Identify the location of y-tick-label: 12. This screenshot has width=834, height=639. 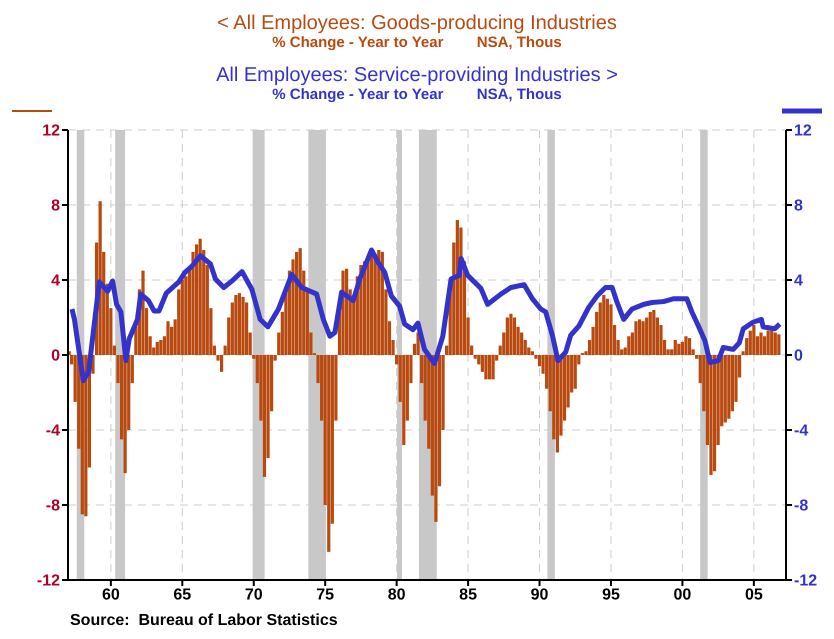
(51, 131).